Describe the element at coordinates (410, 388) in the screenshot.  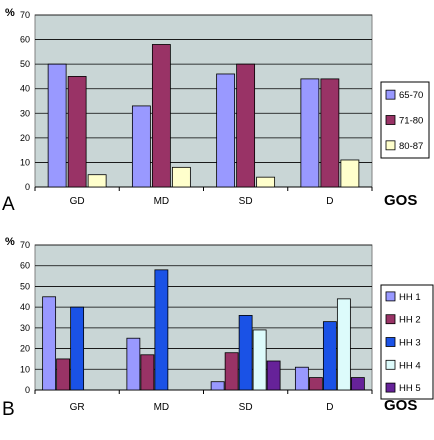
I see `legend-label: HH 5` at that location.